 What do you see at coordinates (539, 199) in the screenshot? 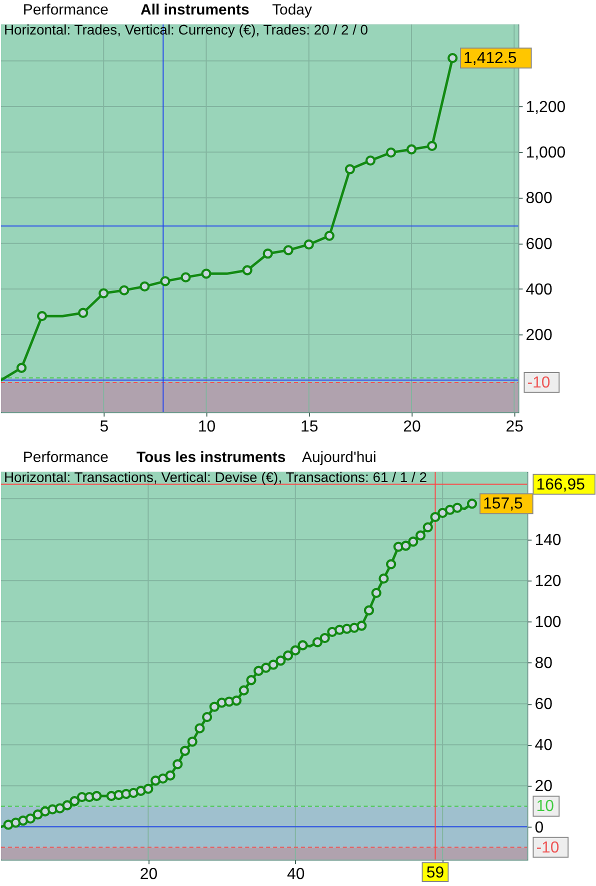
I see `y-tick-label: 800` at bounding box center [539, 199].